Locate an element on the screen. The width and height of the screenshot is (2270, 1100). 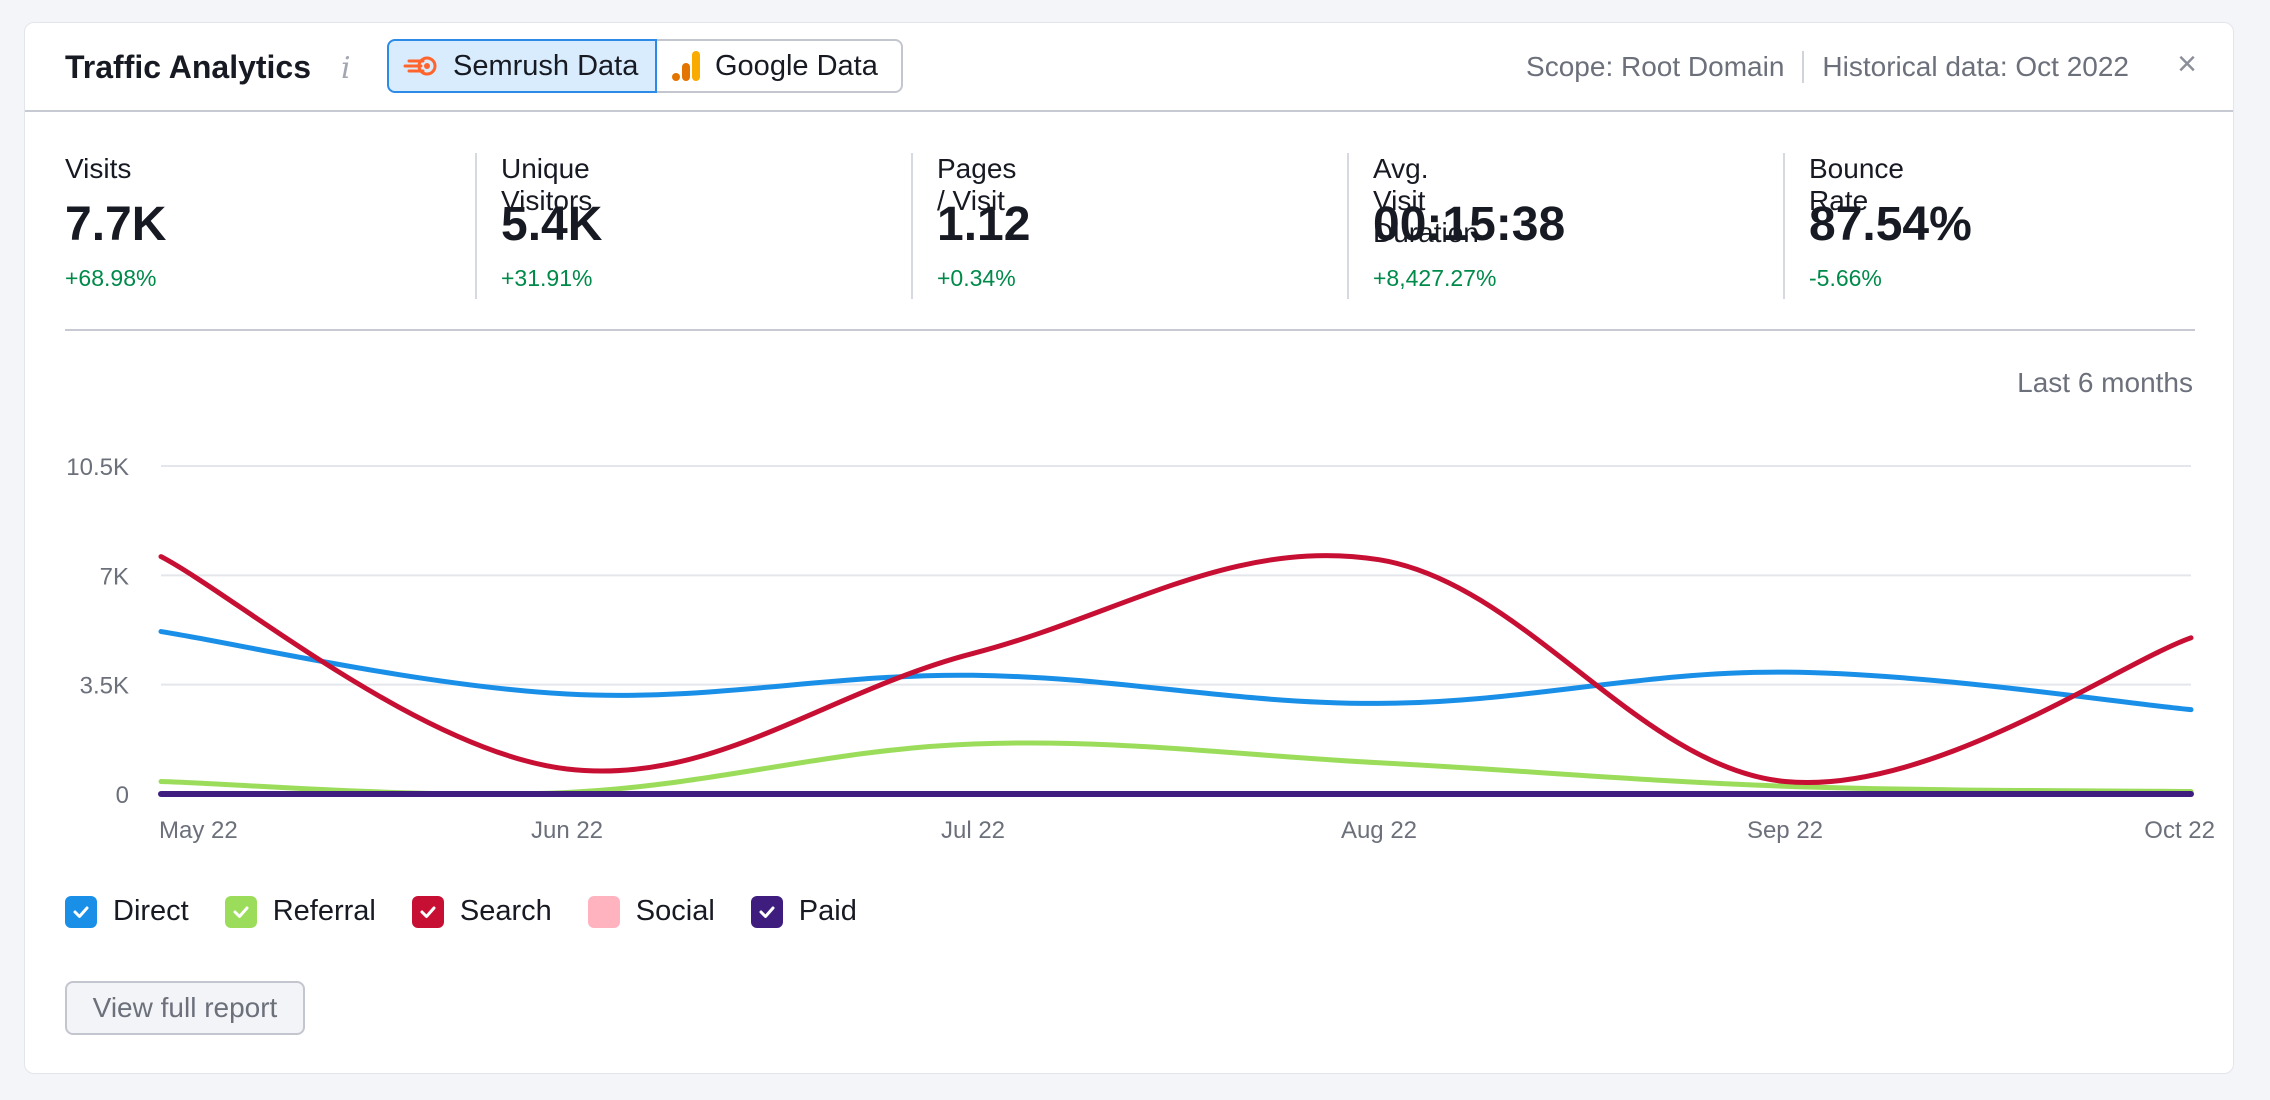
metric-value: 87.54% is located at coordinates (1890, 224).